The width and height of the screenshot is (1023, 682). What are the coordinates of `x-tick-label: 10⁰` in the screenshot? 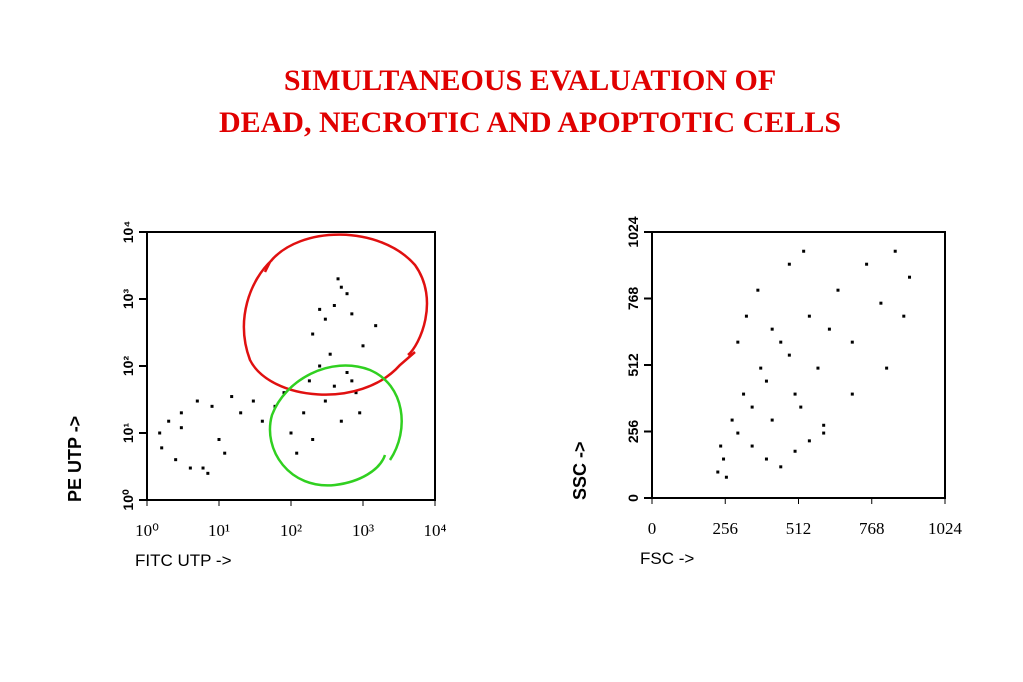 It's located at (147, 530).